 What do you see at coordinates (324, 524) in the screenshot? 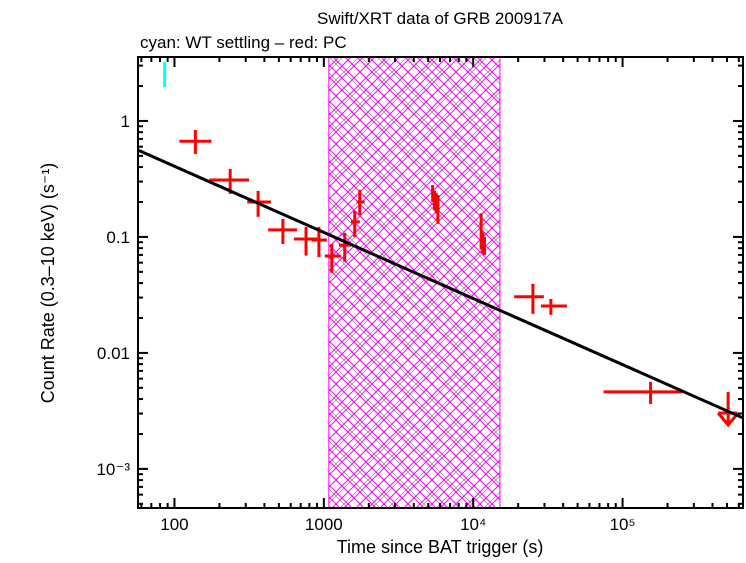
I see `x-tick-label: 1000` at bounding box center [324, 524].